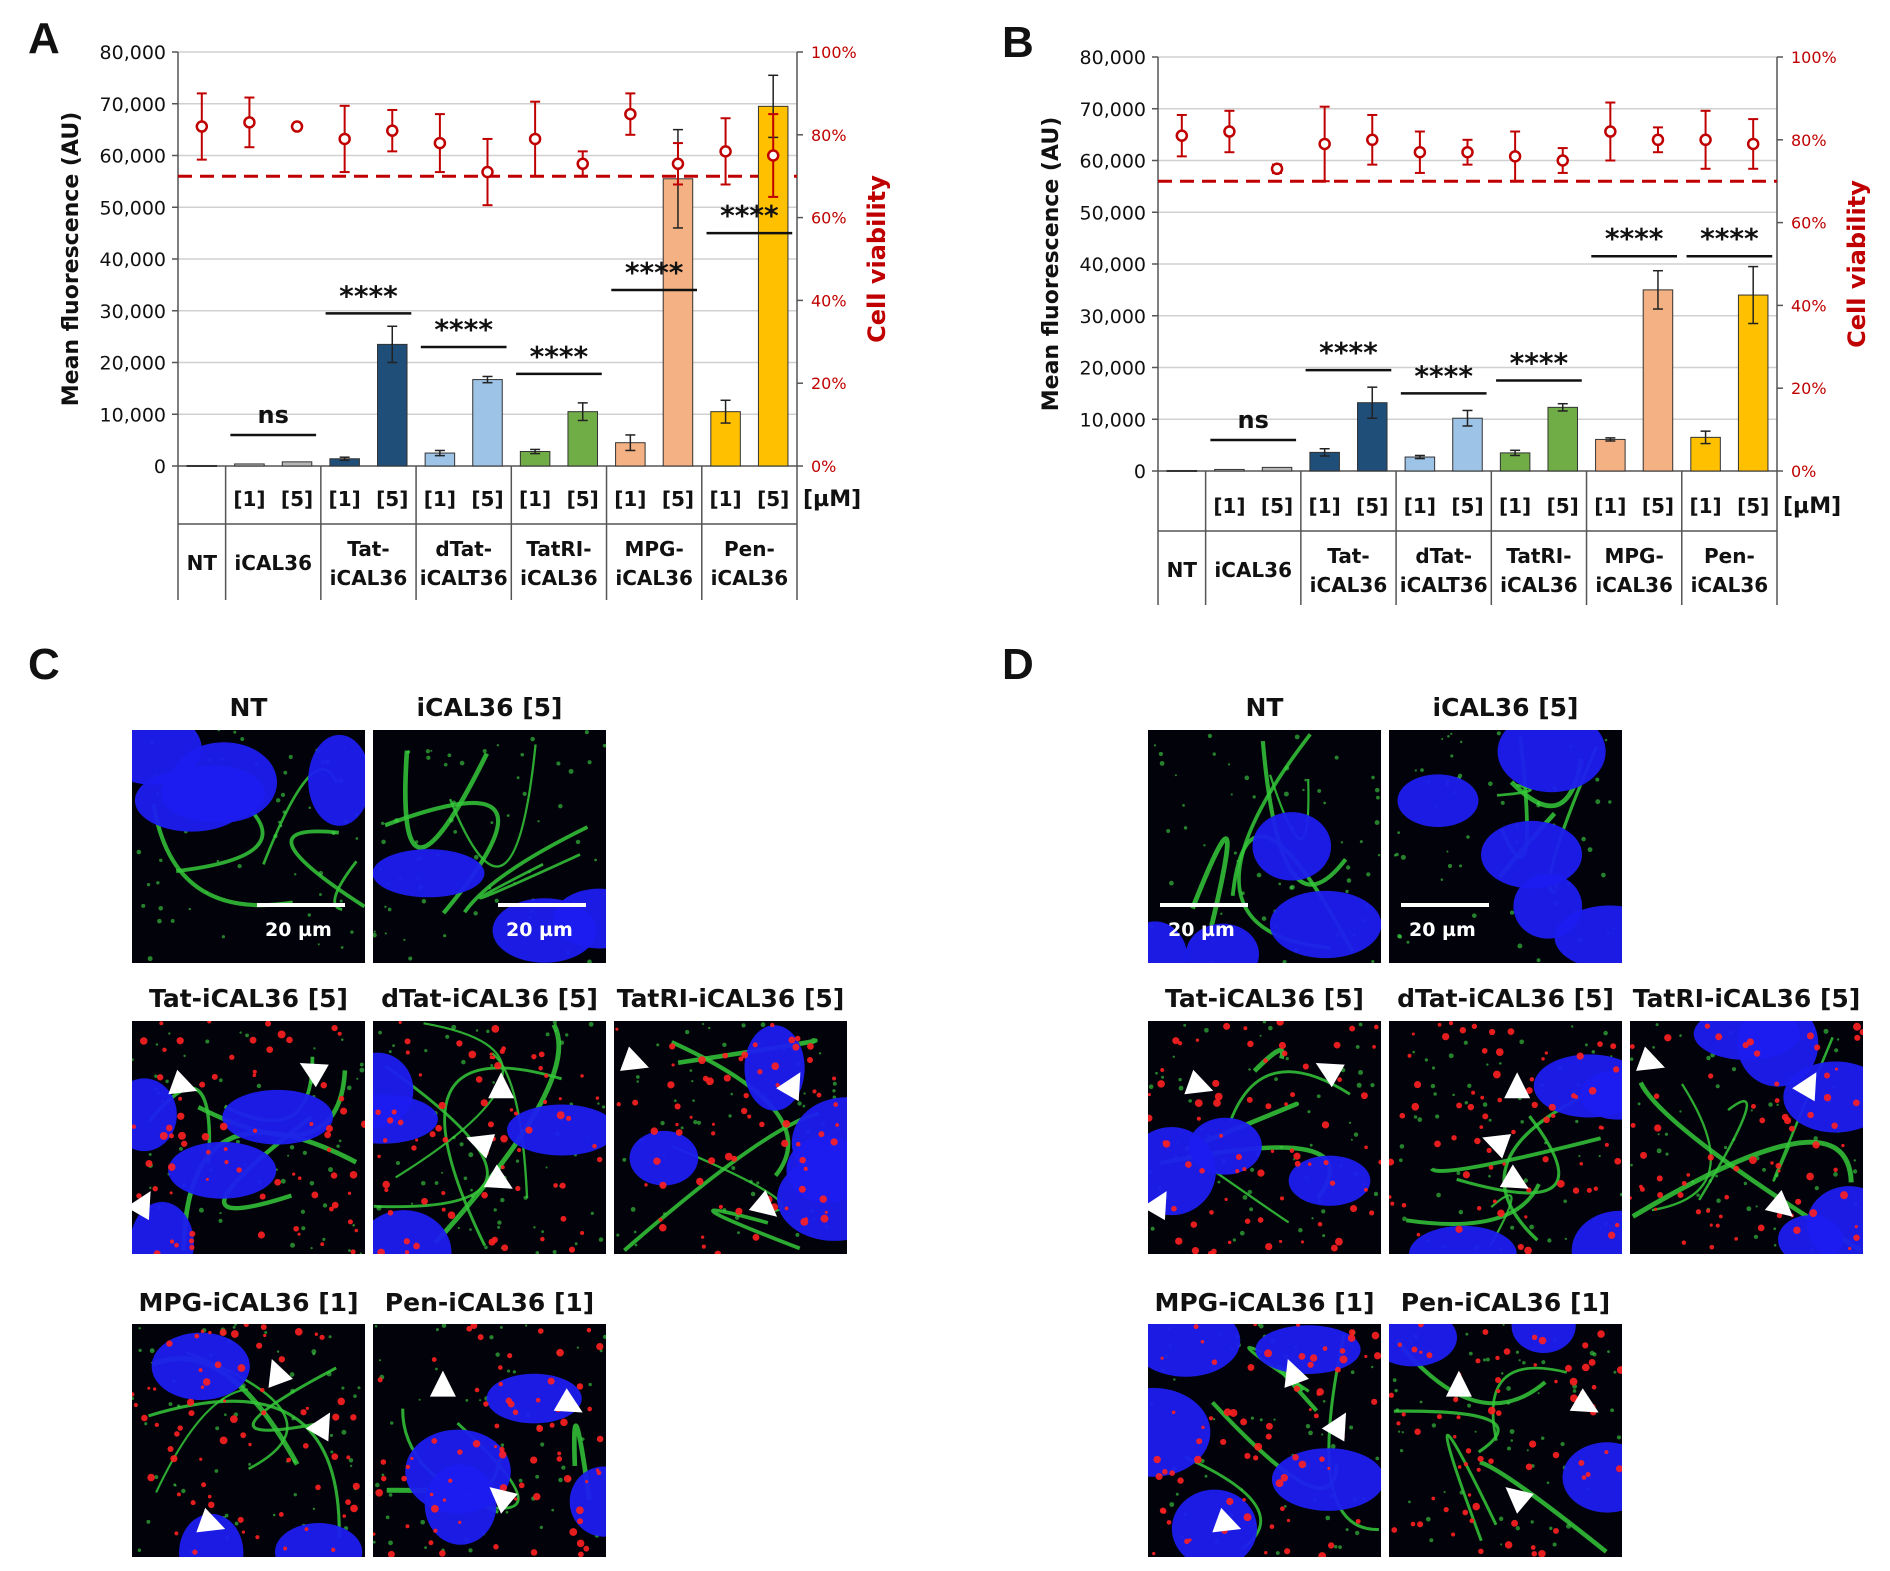 This screenshot has height=1571, width=1890. Describe the element at coordinates (725, 499) in the screenshot. I see `concentration-label: [1]` at that location.